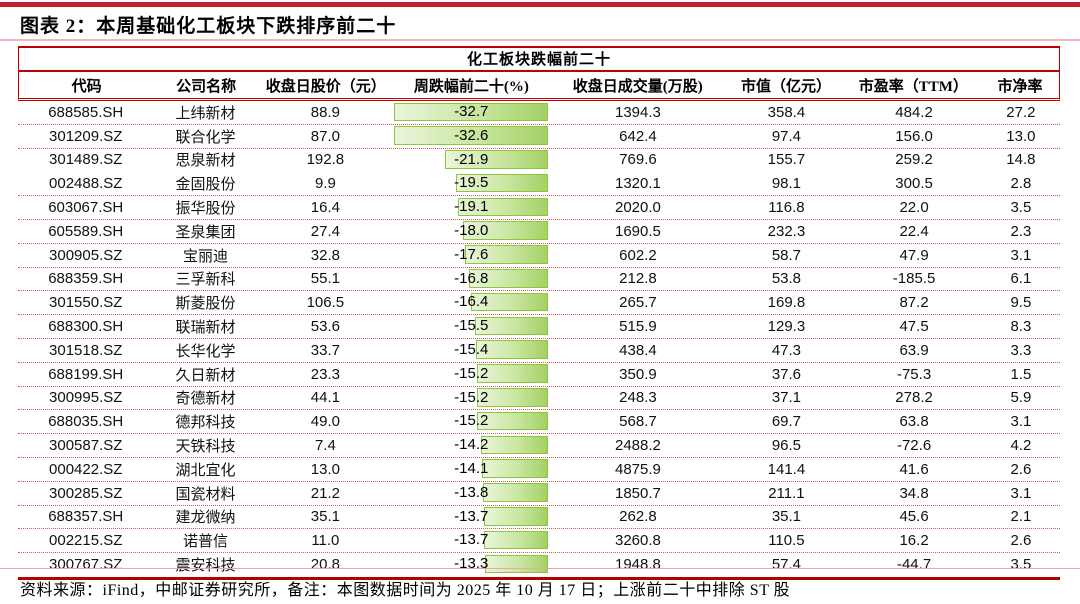  I want to click on cell-name: 宝丽迪, so click(206, 256).